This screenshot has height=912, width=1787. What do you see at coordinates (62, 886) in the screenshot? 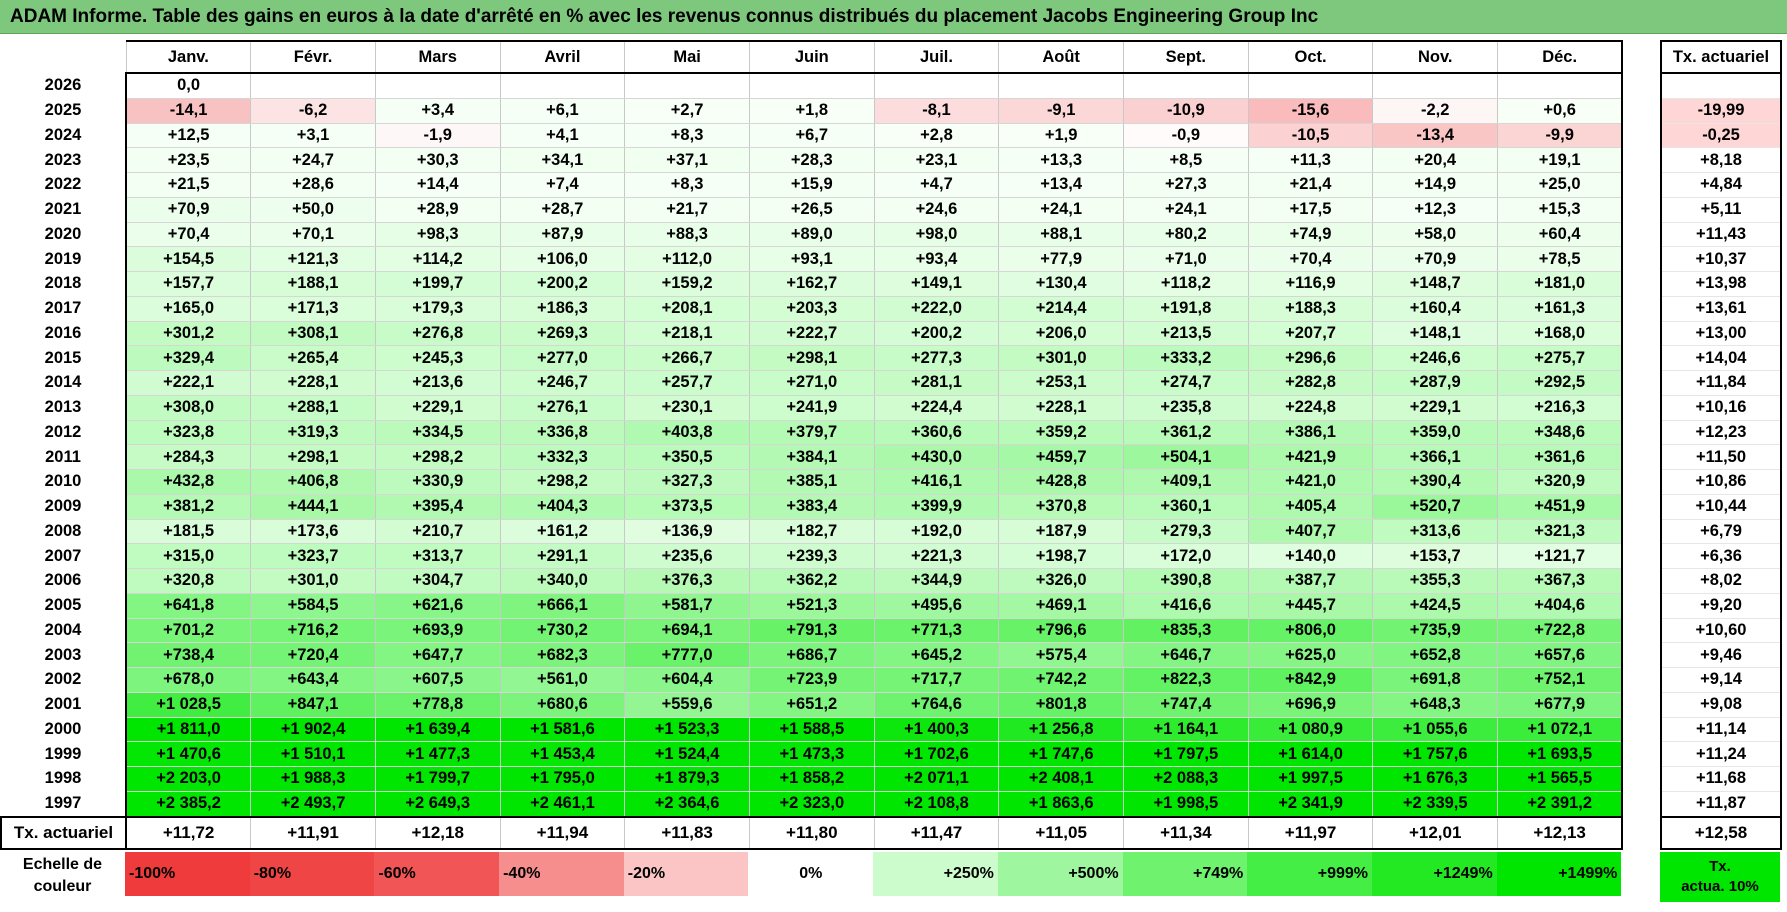
I see `legend-label-line2: couleur` at bounding box center [62, 886].